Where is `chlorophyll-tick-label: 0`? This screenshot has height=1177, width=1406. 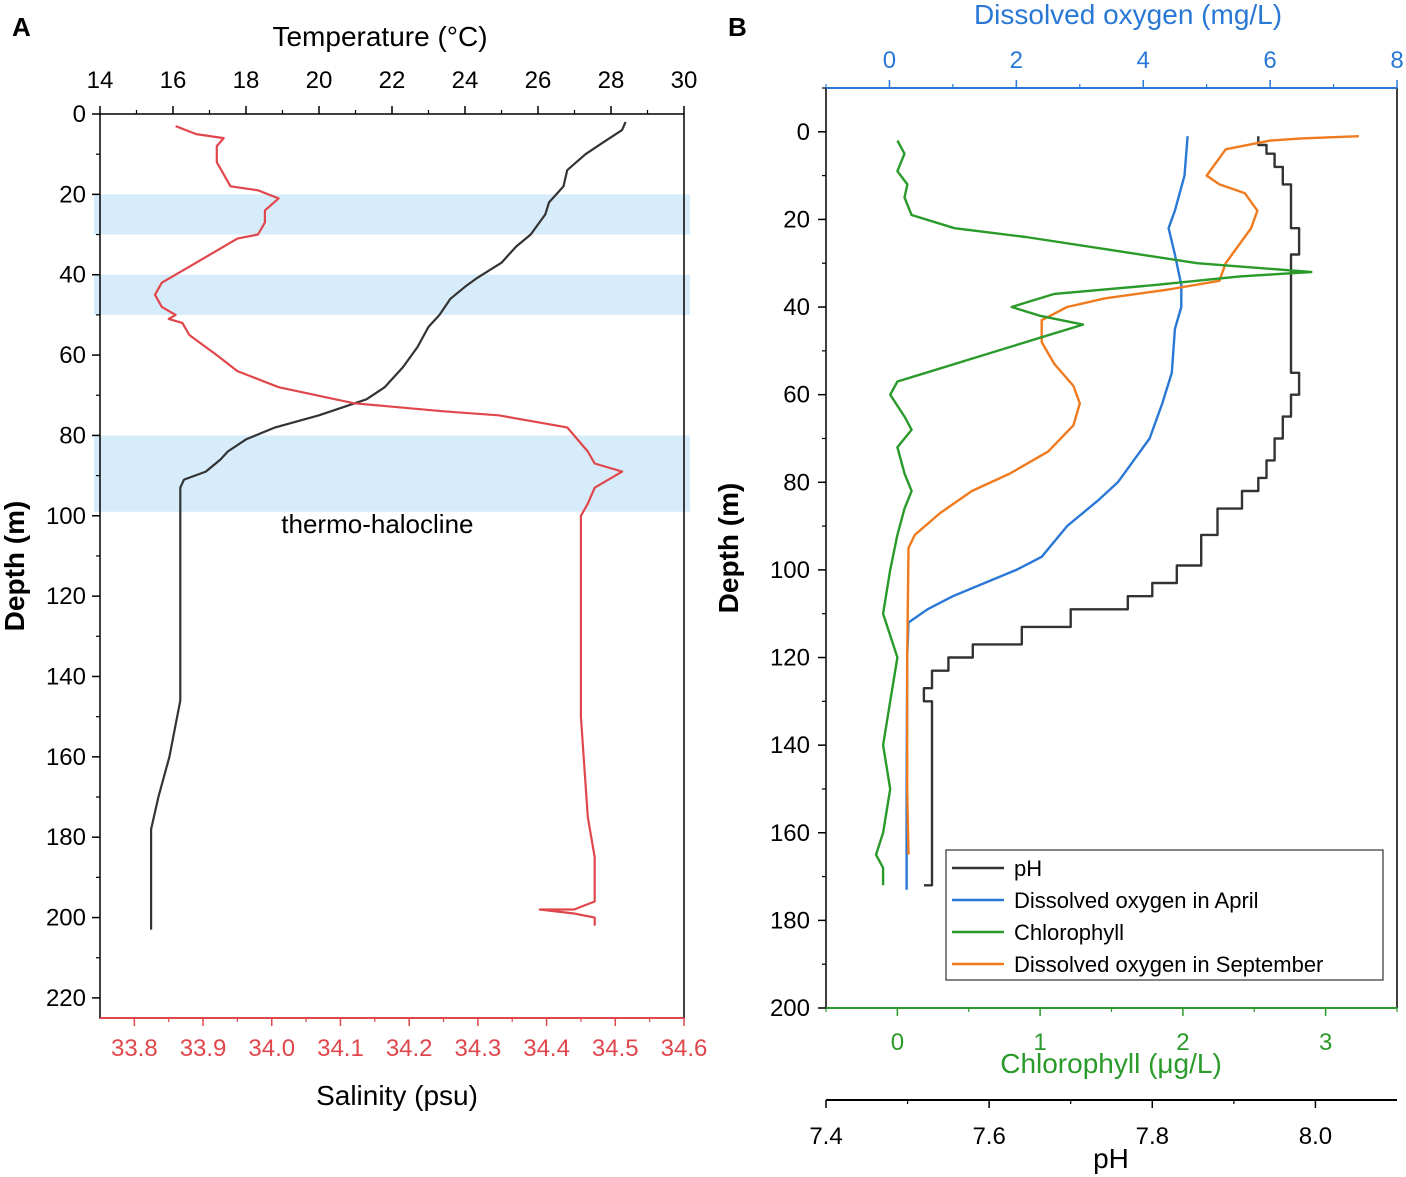 chlorophyll-tick-label: 0 is located at coordinates (897, 1042).